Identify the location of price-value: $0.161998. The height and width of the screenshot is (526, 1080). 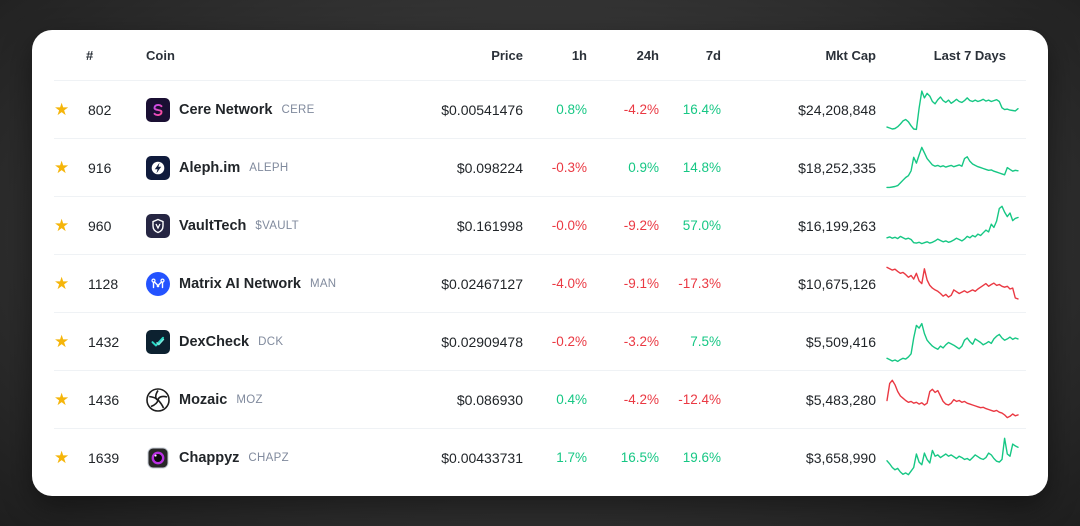
(489, 225).